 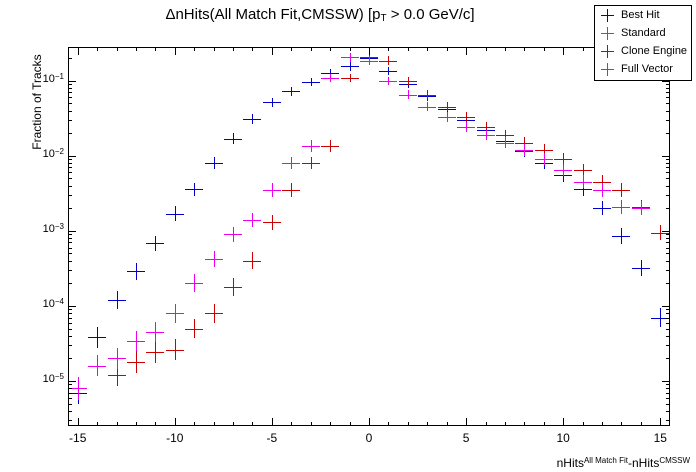 I want to click on legend-item: Best Hit, so click(x=643, y=15).